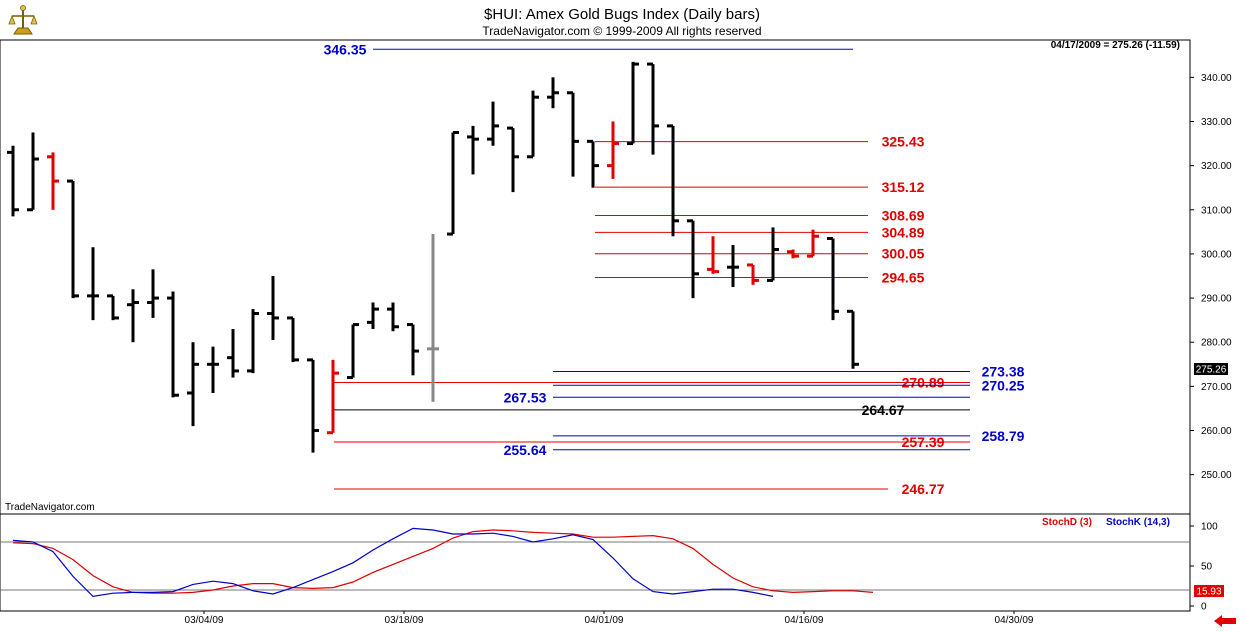 Image resolution: width=1245 pixels, height=631 pixels. I want to click on stoch-axis-tick-label: 0, so click(1204, 607).